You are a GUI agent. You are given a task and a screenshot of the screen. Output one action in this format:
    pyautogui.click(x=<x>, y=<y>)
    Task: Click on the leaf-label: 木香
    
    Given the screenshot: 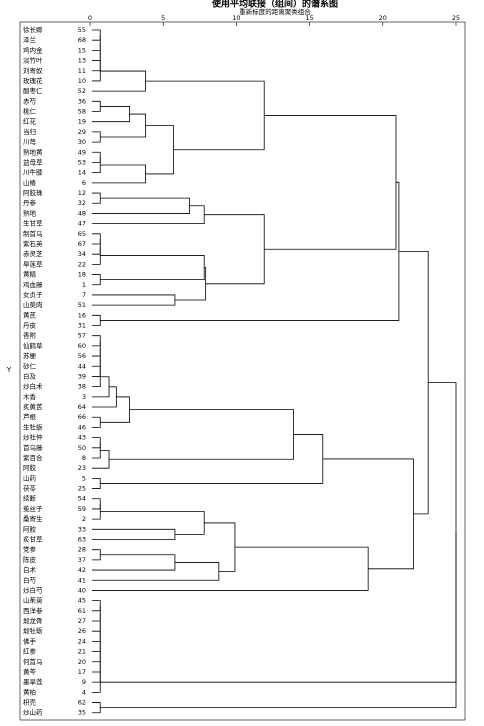 What is the action you would take?
    pyautogui.click(x=30, y=396)
    